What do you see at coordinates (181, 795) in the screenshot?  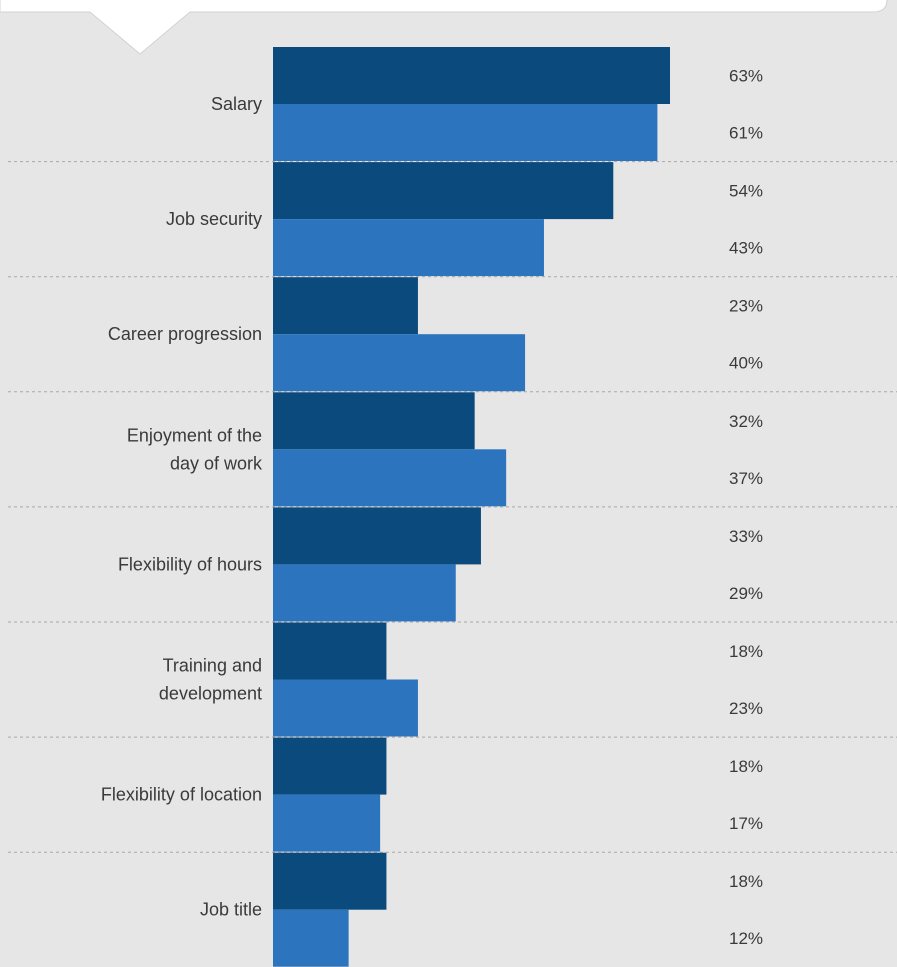 I see `category-label-flexibility-of-location: Flexibility of location` at bounding box center [181, 795].